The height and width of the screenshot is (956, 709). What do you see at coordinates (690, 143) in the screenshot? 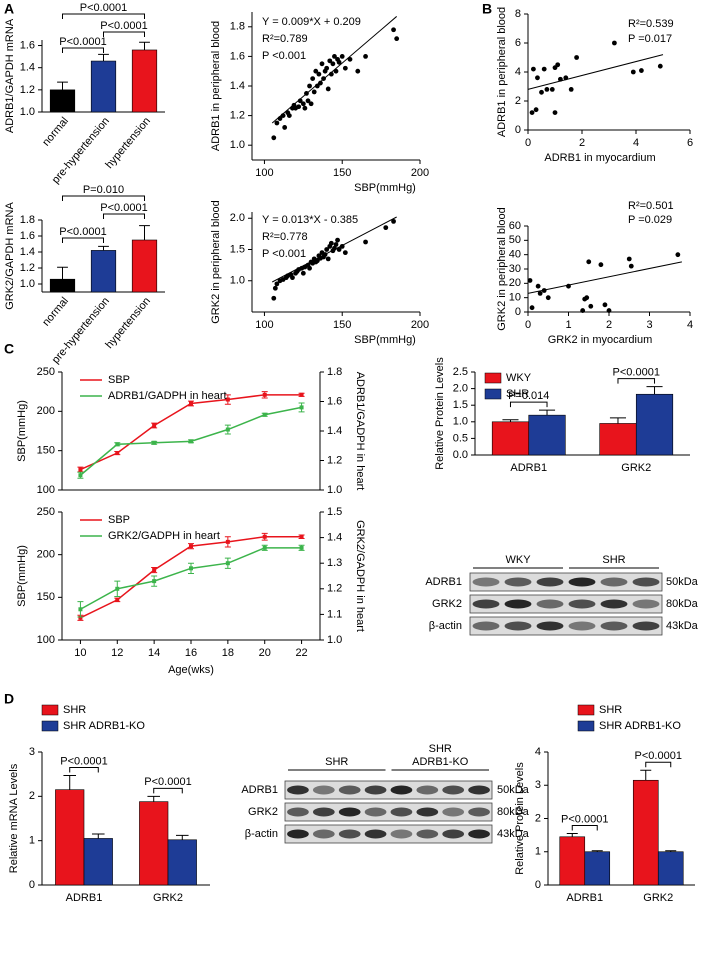
I see `x-tick-label: 6` at bounding box center [690, 143].